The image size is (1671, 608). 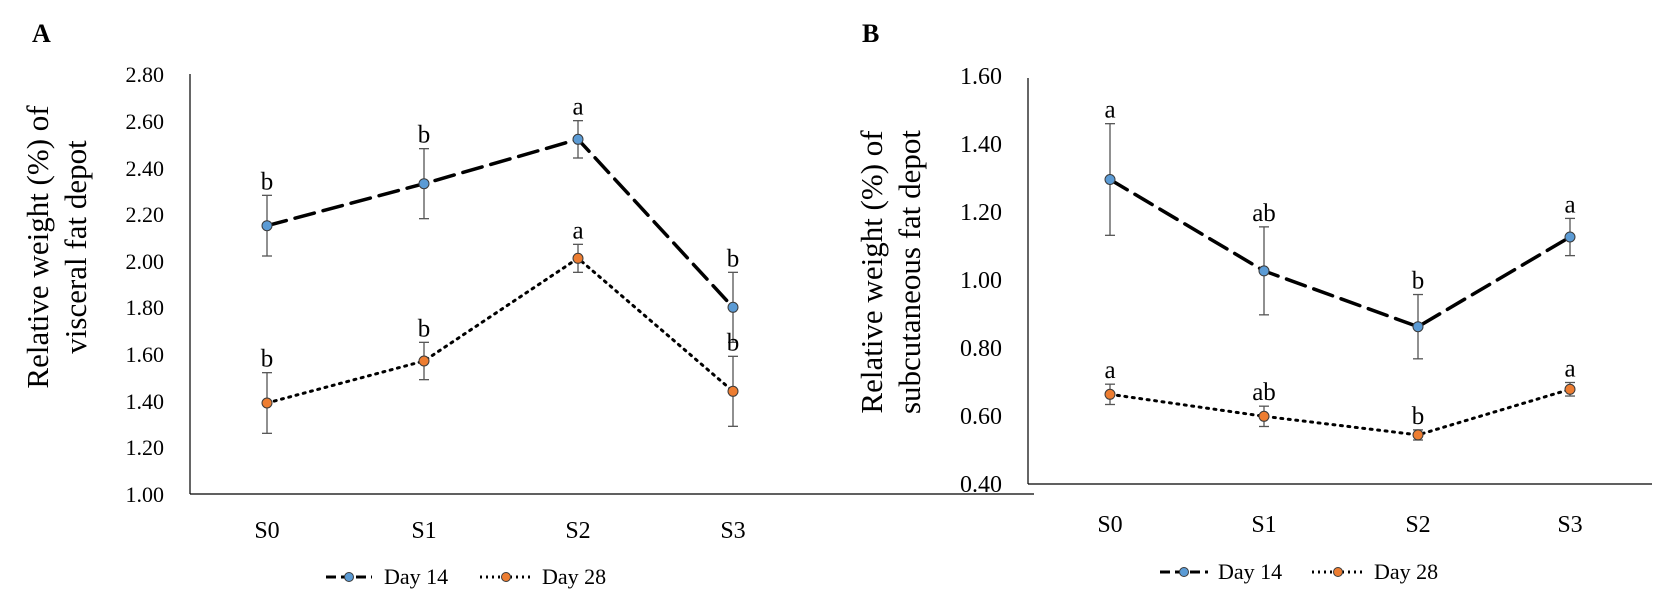 What do you see at coordinates (145, 447) in the screenshot?
I see `panel-a-ytick: 1.20` at bounding box center [145, 447].